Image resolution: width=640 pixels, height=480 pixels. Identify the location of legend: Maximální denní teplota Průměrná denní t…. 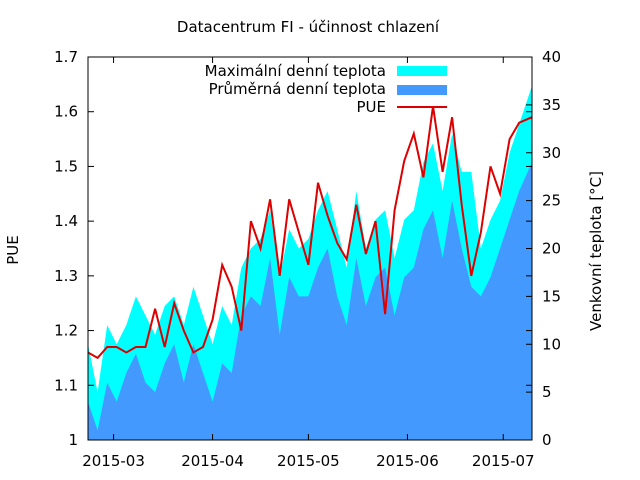
(326, 89).